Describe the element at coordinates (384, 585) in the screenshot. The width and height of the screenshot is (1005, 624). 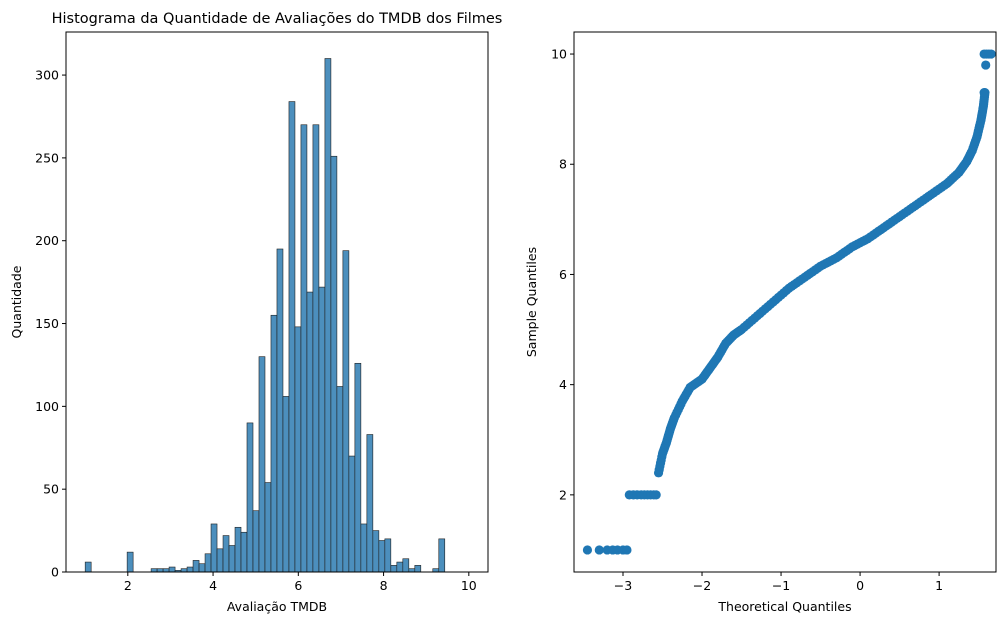
I see `histogram-x-tick-label: 8` at that location.